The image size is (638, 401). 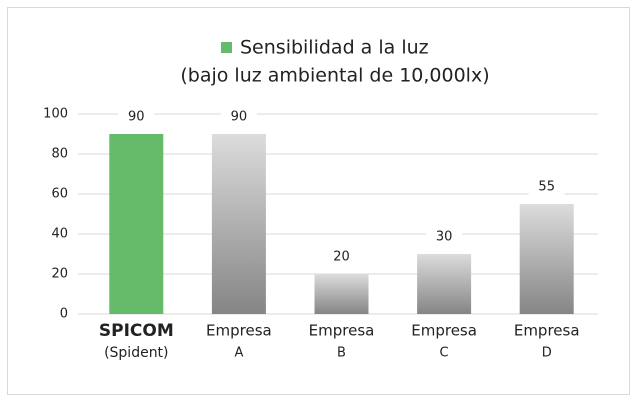 What do you see at coordinates (64, 314) in the screenshot?
I see `y-tick-label: 0` at bounding box center [64, 314].